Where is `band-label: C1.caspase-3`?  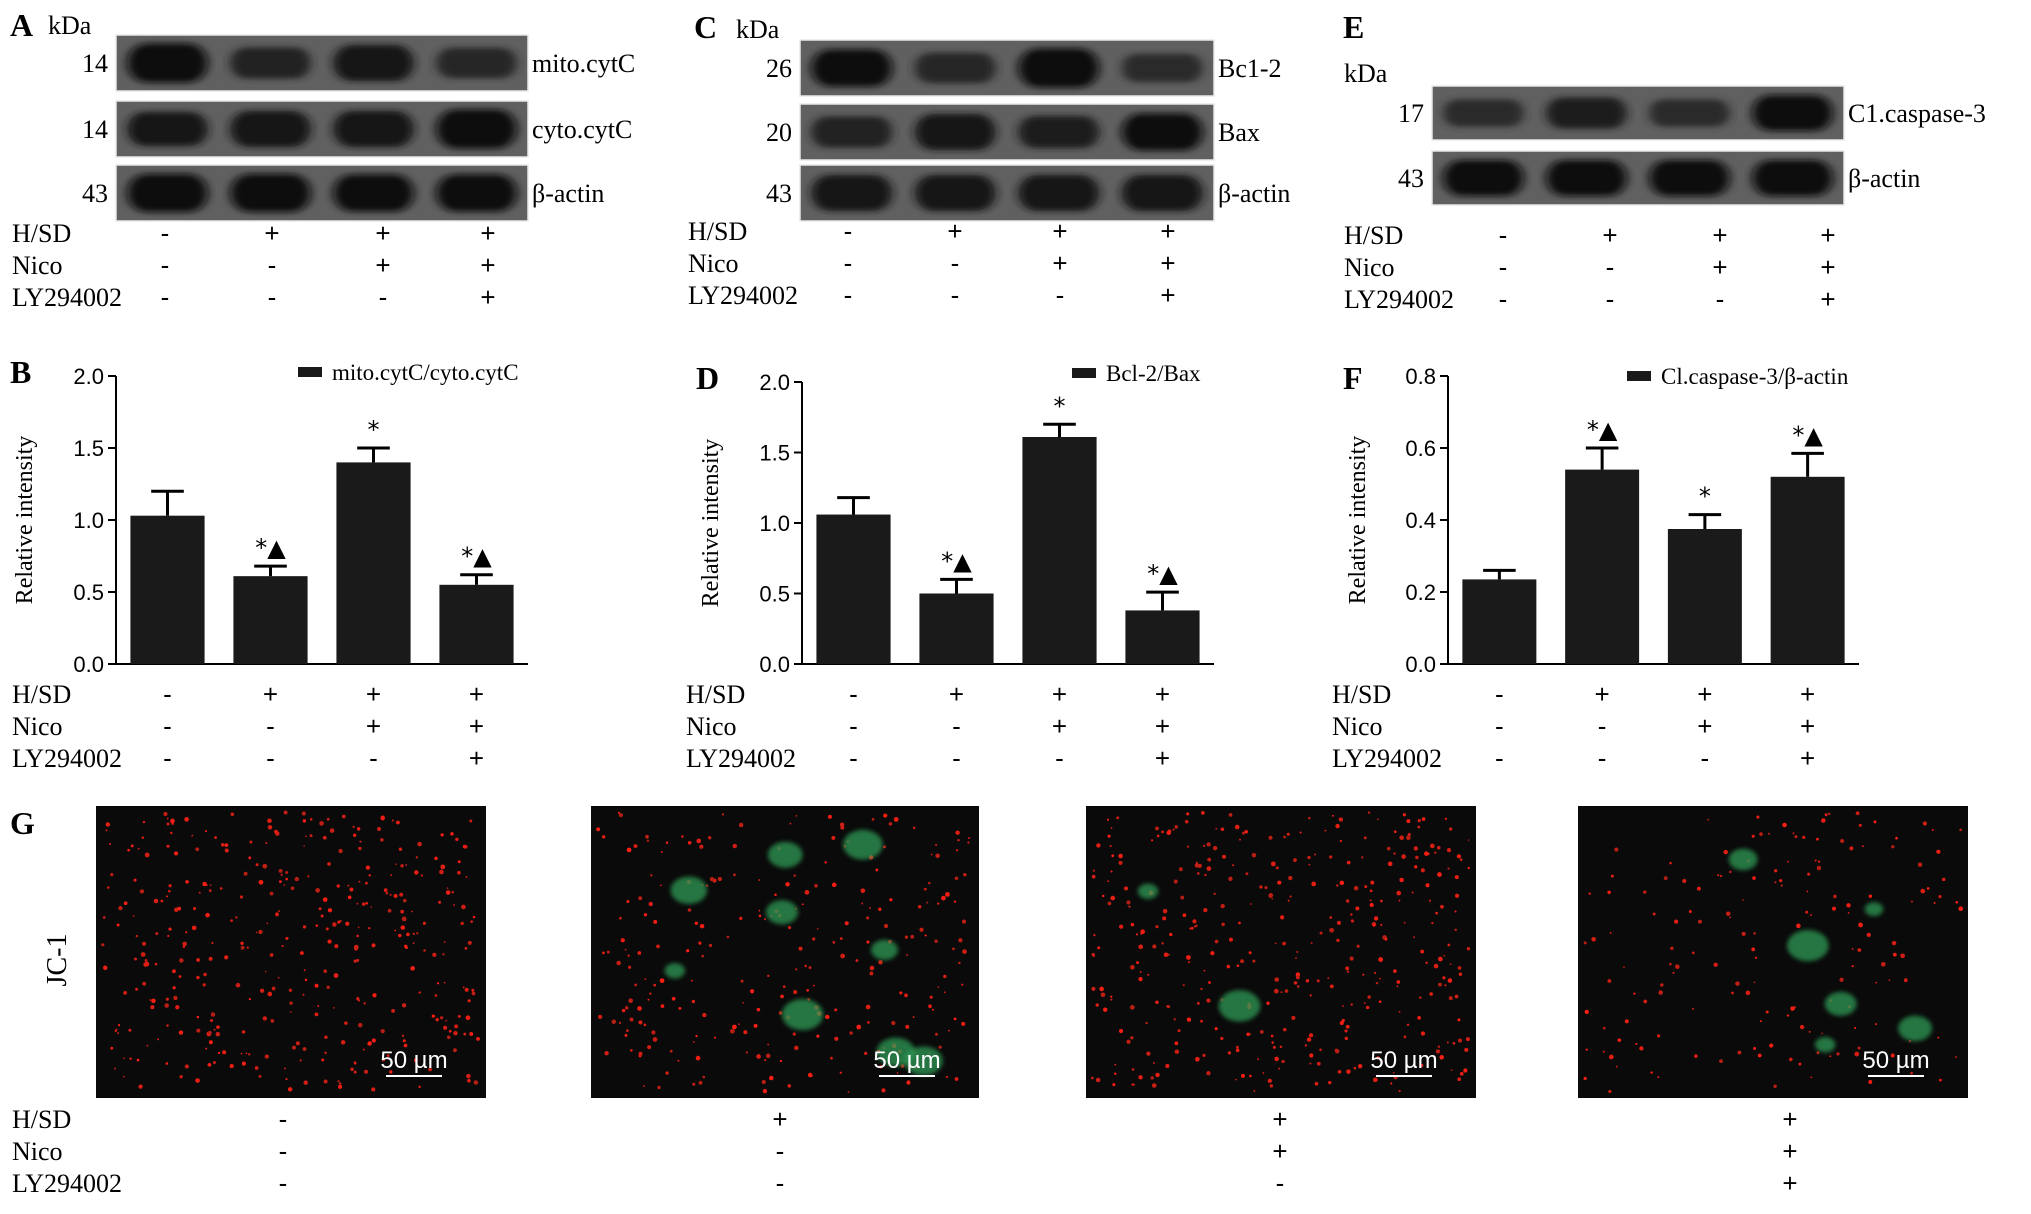 band-label: C1.caspase-3 is located at coordinates (1917, 113).